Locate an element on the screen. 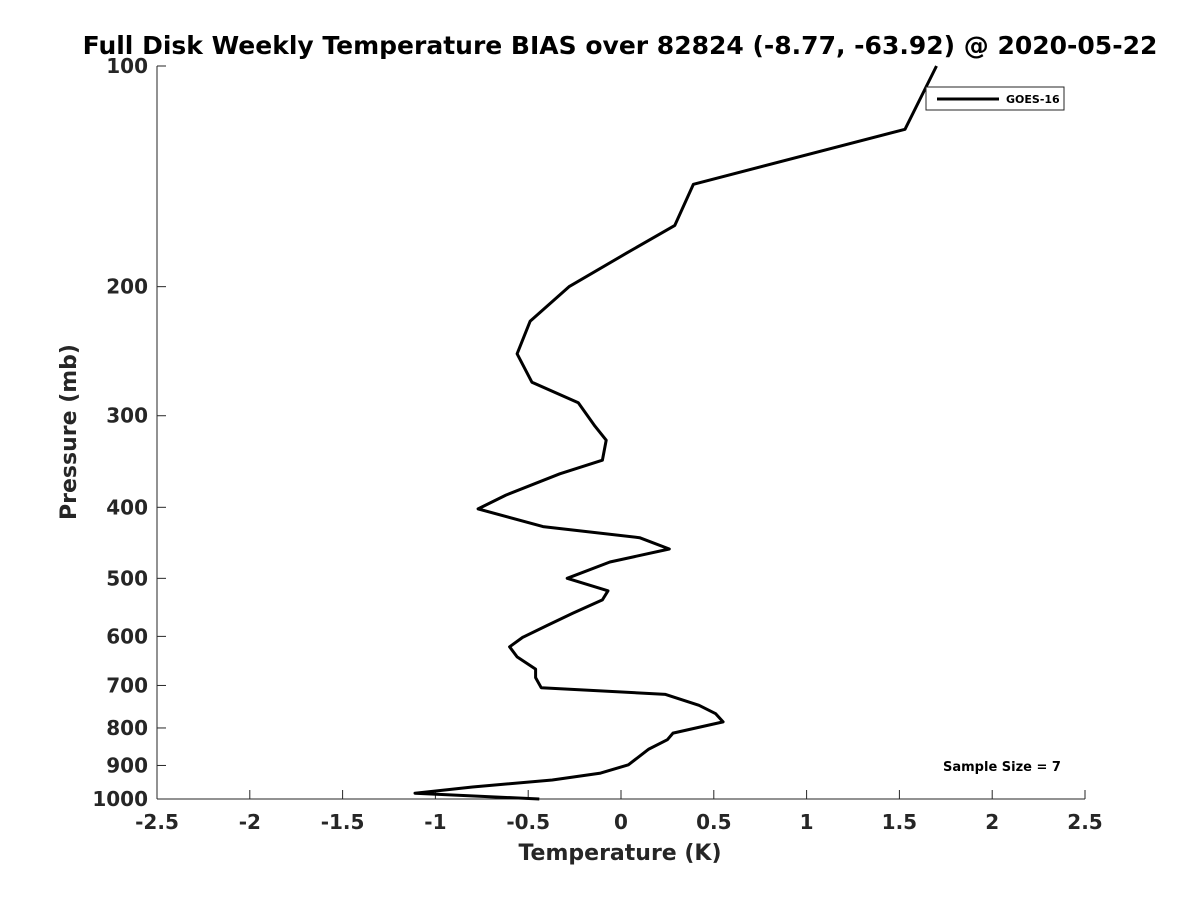 Image resolution: width=1200 pixels, height=900 pixels. y-tick-label: 700 is located at coordinates (127, 685).